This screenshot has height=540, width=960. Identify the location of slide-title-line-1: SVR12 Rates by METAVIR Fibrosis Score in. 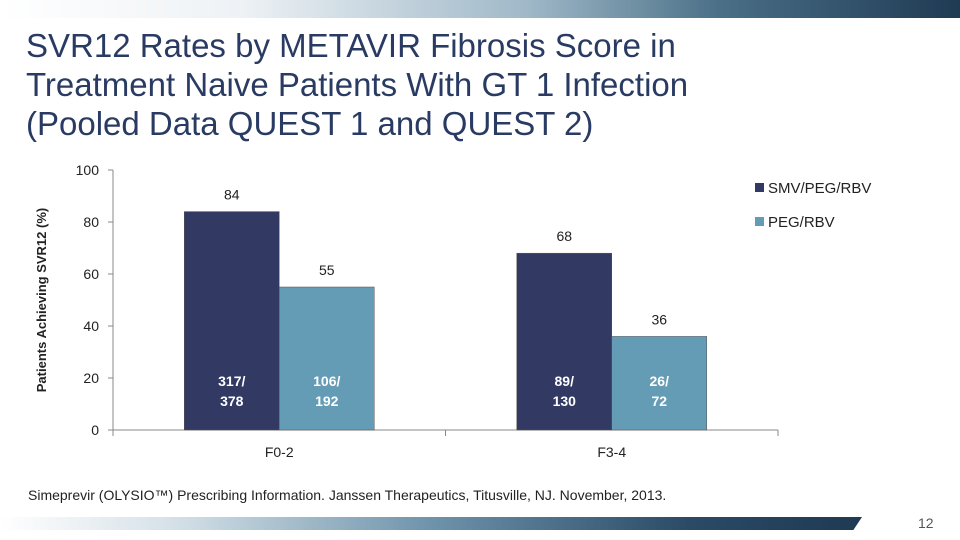
(351, 45).